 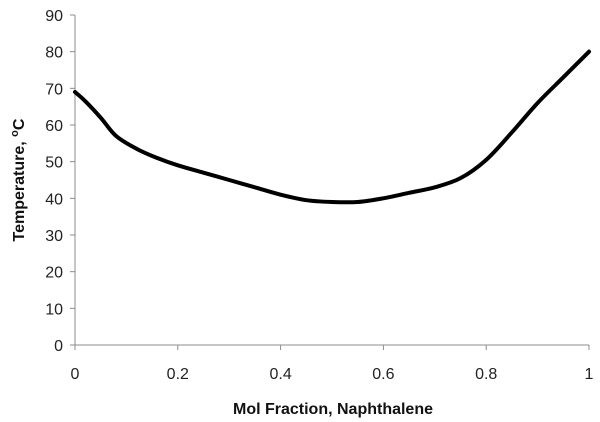 What do you see at coordinates (54, 199) in the screenshot?
I see `y-tick-label: 40` at bounding box center [54, 199].